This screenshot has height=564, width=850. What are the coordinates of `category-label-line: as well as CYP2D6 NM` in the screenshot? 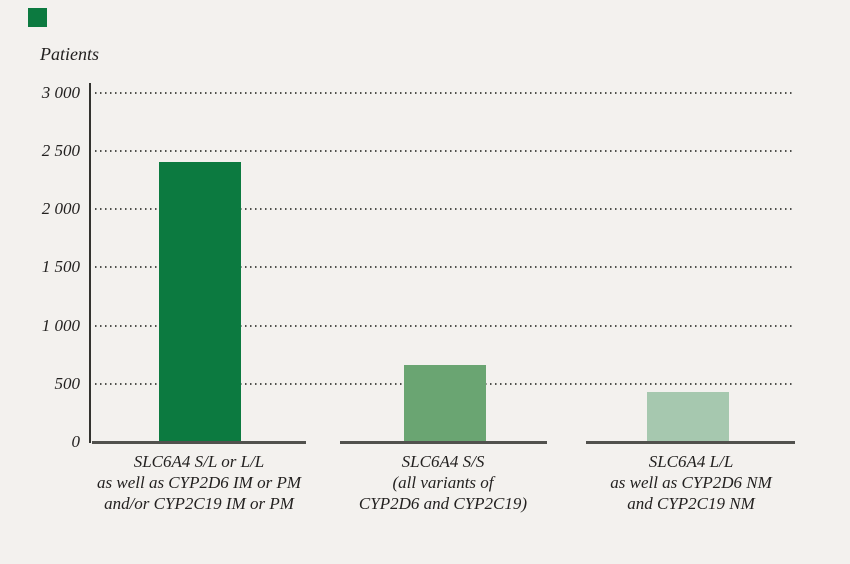 It's located at (691, 482).